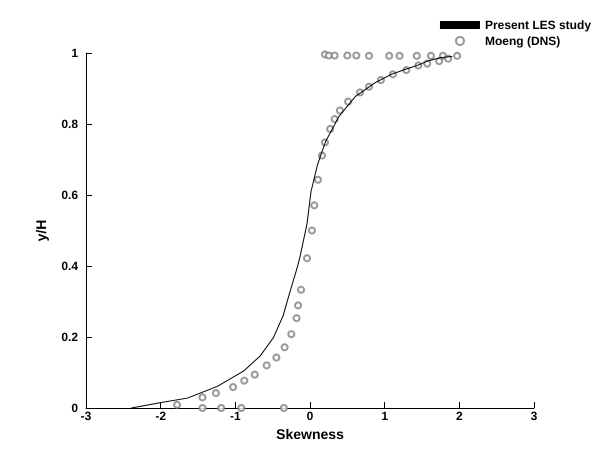  What do you see at coordinates (459, 416) in the screenshot?
I see `x-tick-label: 2` at bounding box center [459, 416].